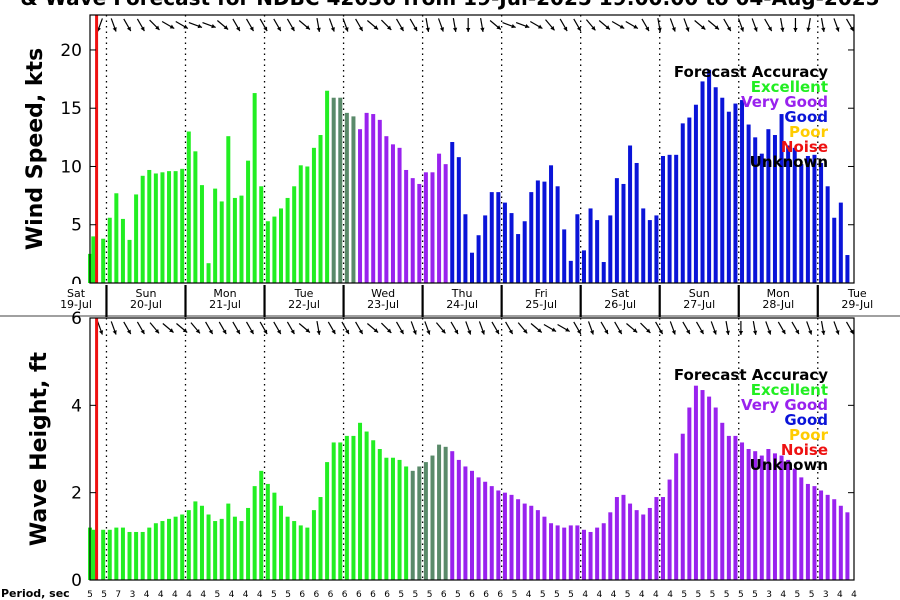 The width and height of the screenshot is (900, 600). What do you see at coordinates (789, 390) in the screenshot?
I see `wave-legend-entry: Excellent` at bounding box center [789, 390].